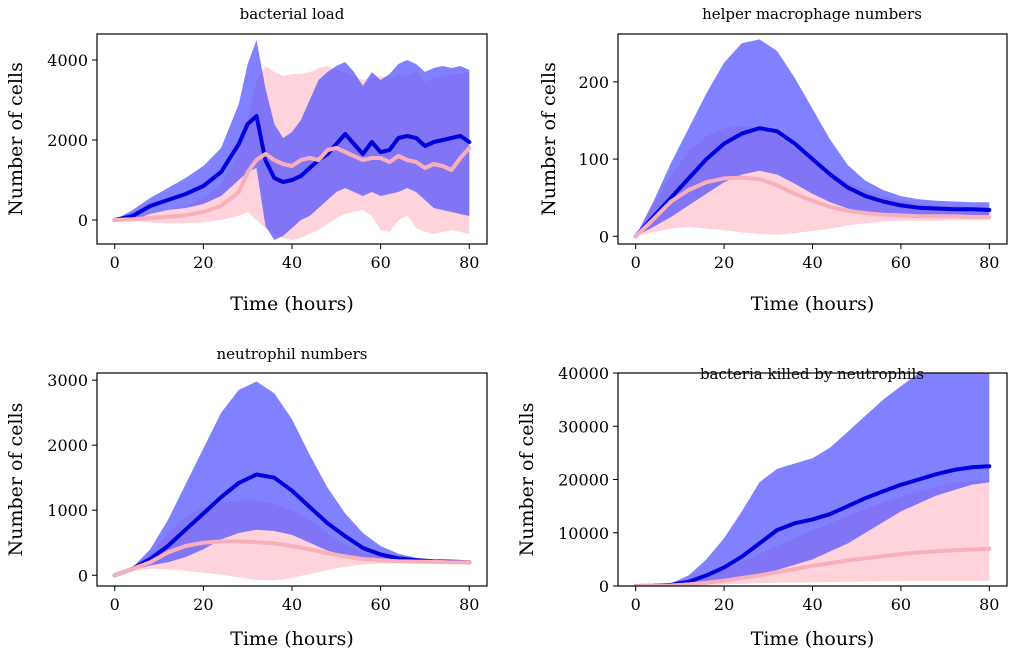 The image size is (1013, 664). What do you see at coordinates (583, 373) in the screenshot?
I see `y-tick-label: 40000` at bounding box center [583, 373].